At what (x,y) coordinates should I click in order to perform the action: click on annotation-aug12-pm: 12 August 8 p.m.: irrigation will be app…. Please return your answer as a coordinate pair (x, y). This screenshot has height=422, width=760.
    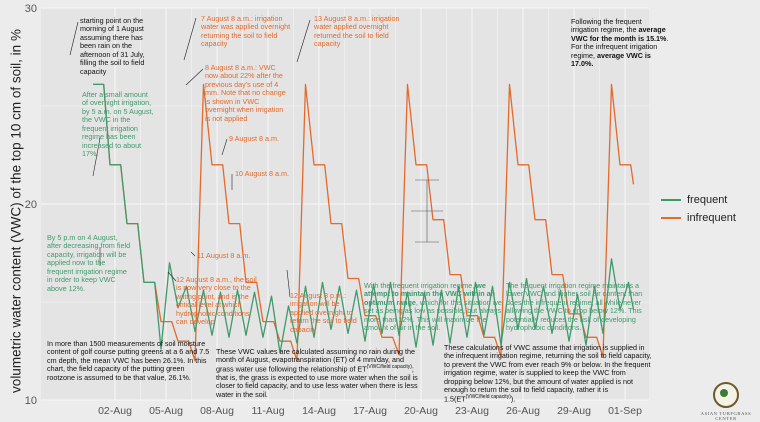
    Looking at the image, I should click on (323, 312).